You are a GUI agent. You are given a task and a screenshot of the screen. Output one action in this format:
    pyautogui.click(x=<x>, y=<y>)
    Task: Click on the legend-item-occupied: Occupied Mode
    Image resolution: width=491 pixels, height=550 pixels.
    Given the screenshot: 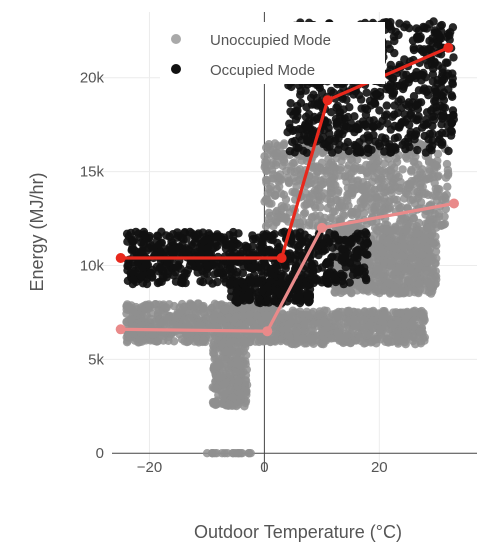 What is the action you would take?
    pyautogui.click(x=243, y=70)
    